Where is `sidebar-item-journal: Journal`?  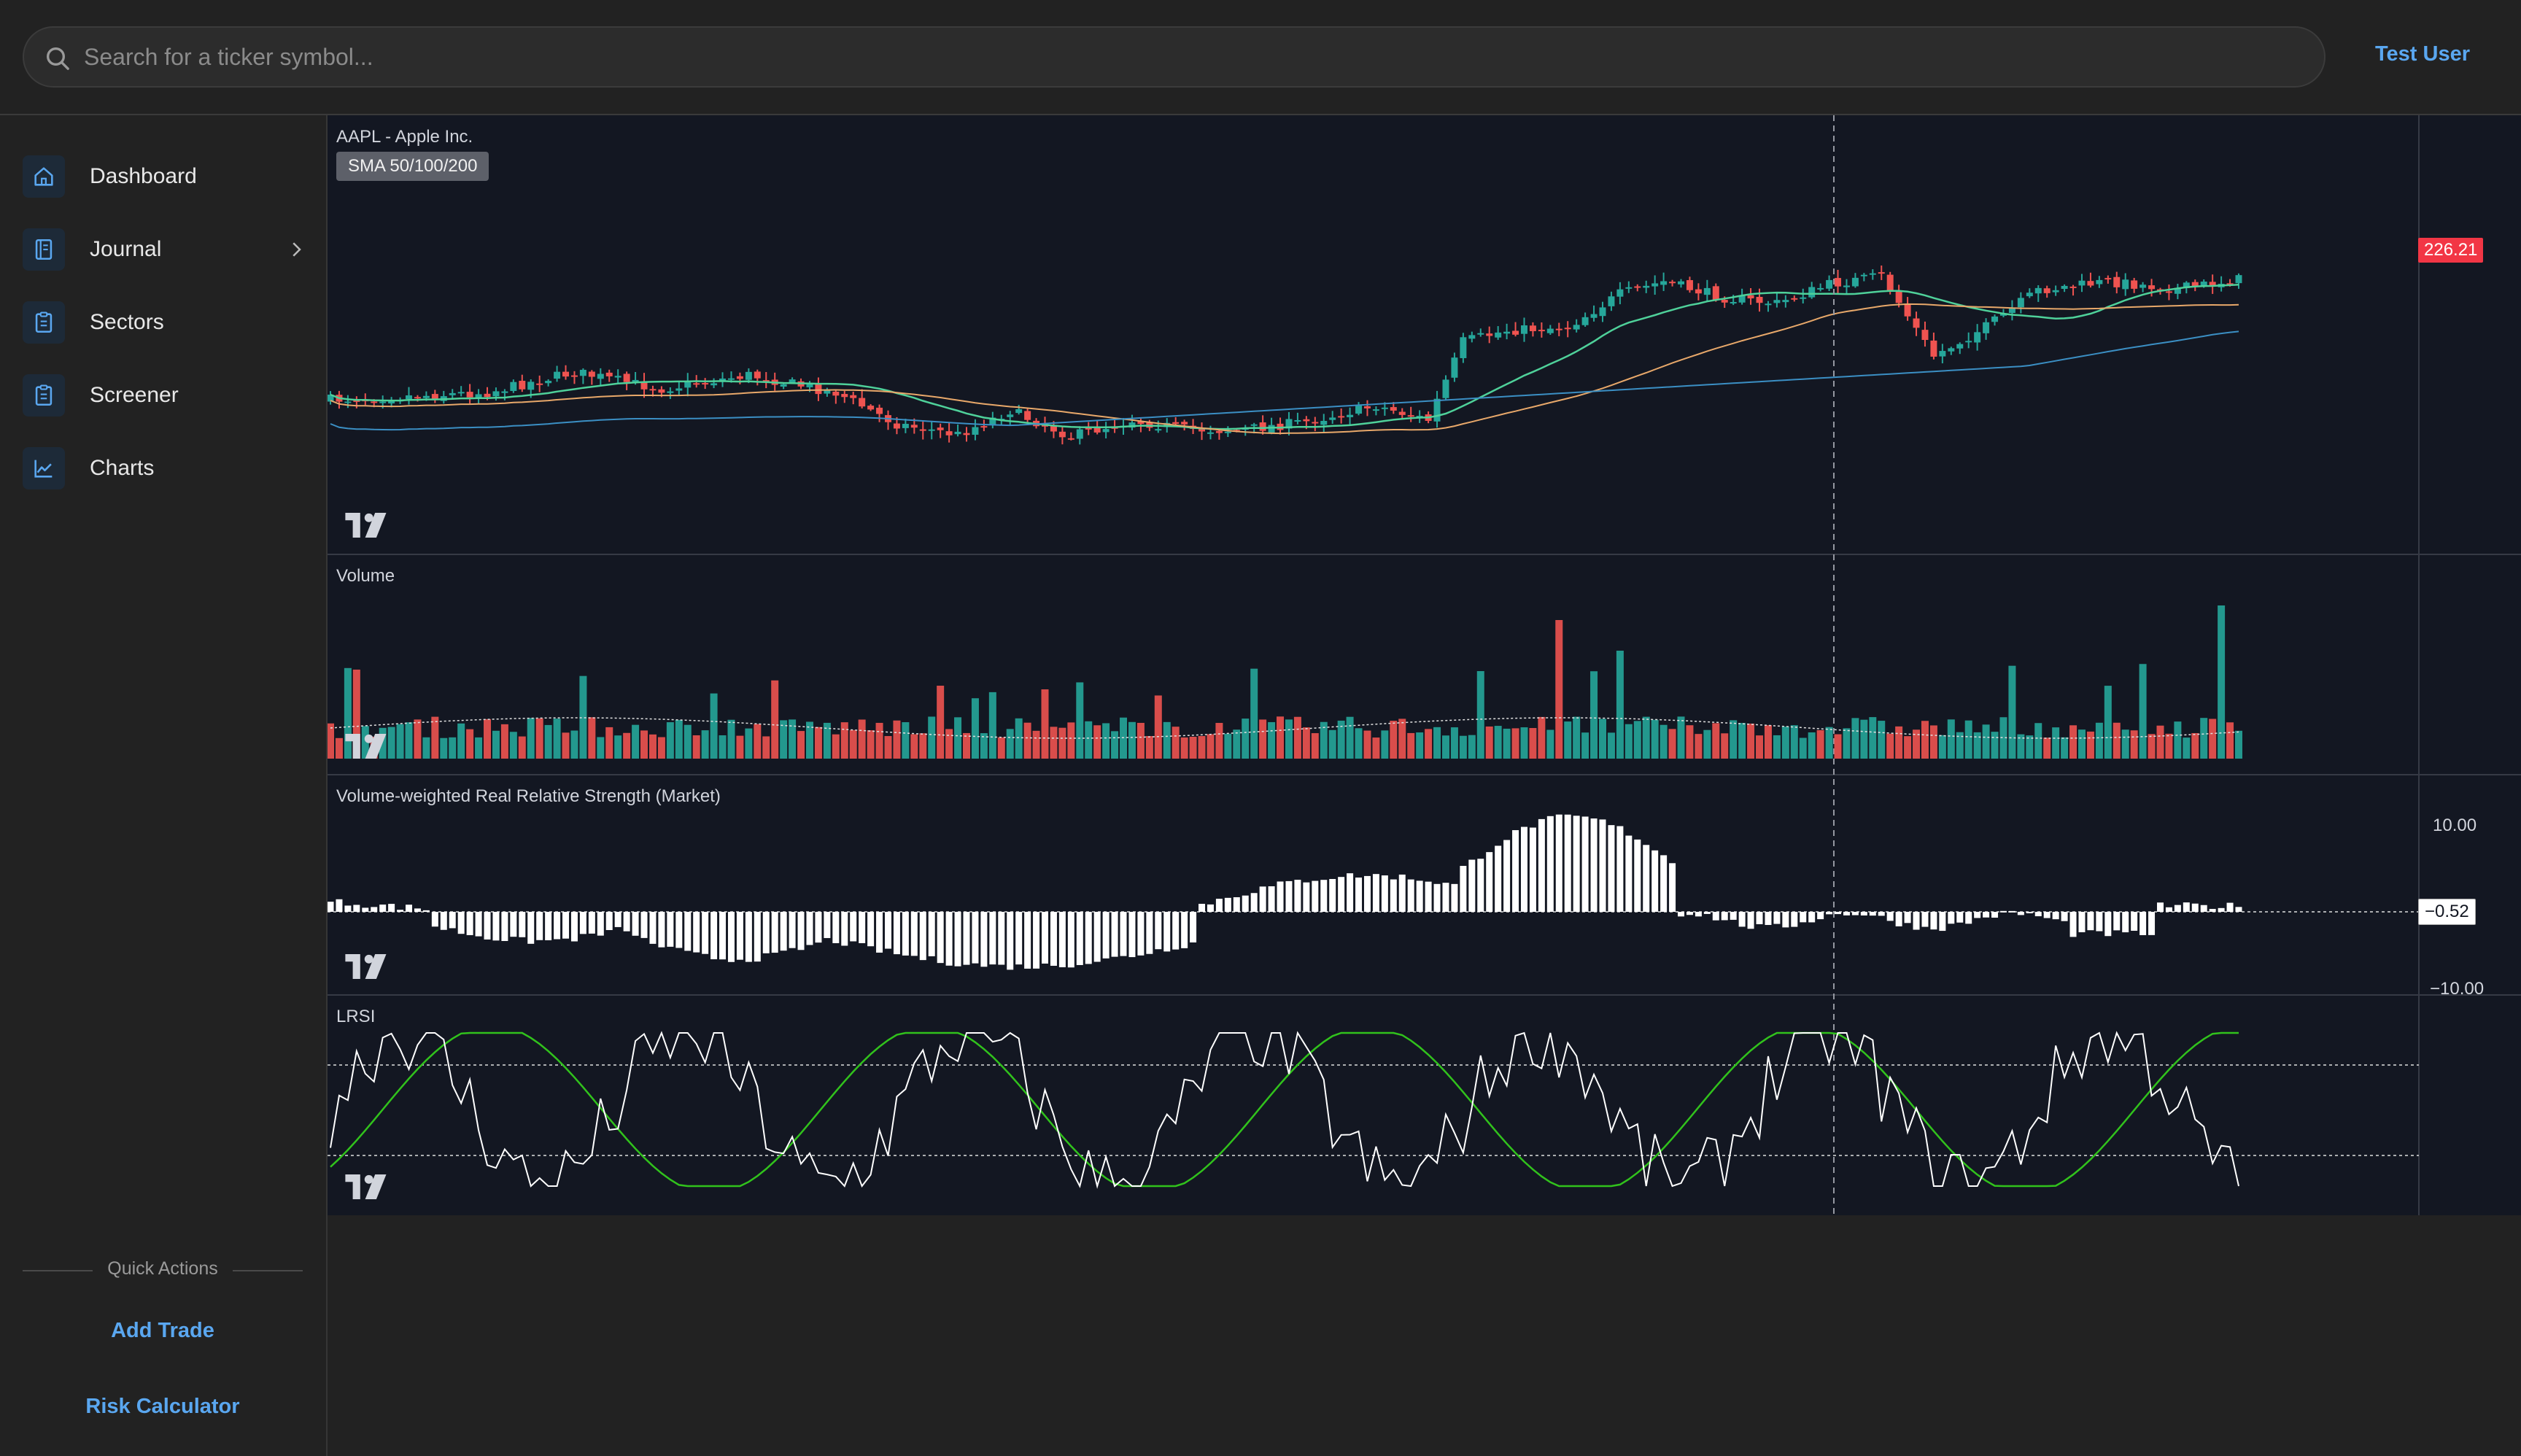
sidebar-item-journal: Journal is located at coordinates (165, 249).